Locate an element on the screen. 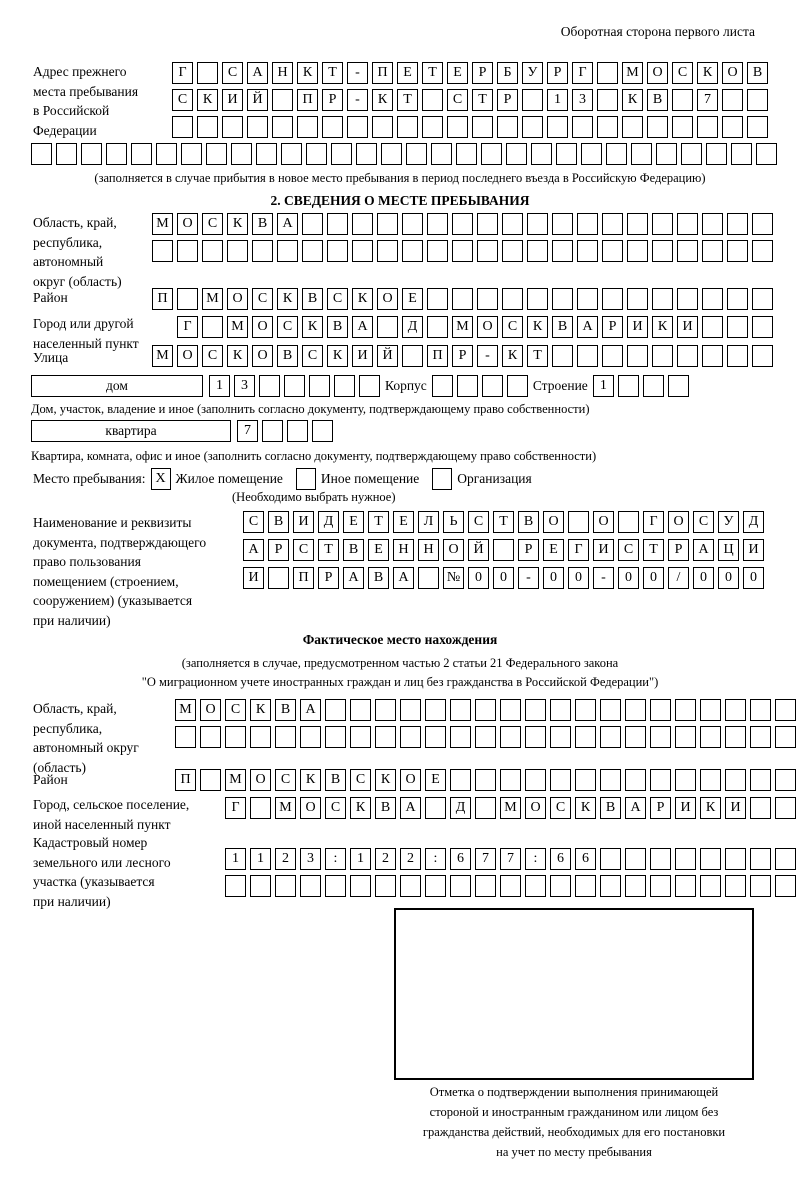 The width and height of the screenshot is (800, 1180). char-cell: - is located at coordinates (528, 578).